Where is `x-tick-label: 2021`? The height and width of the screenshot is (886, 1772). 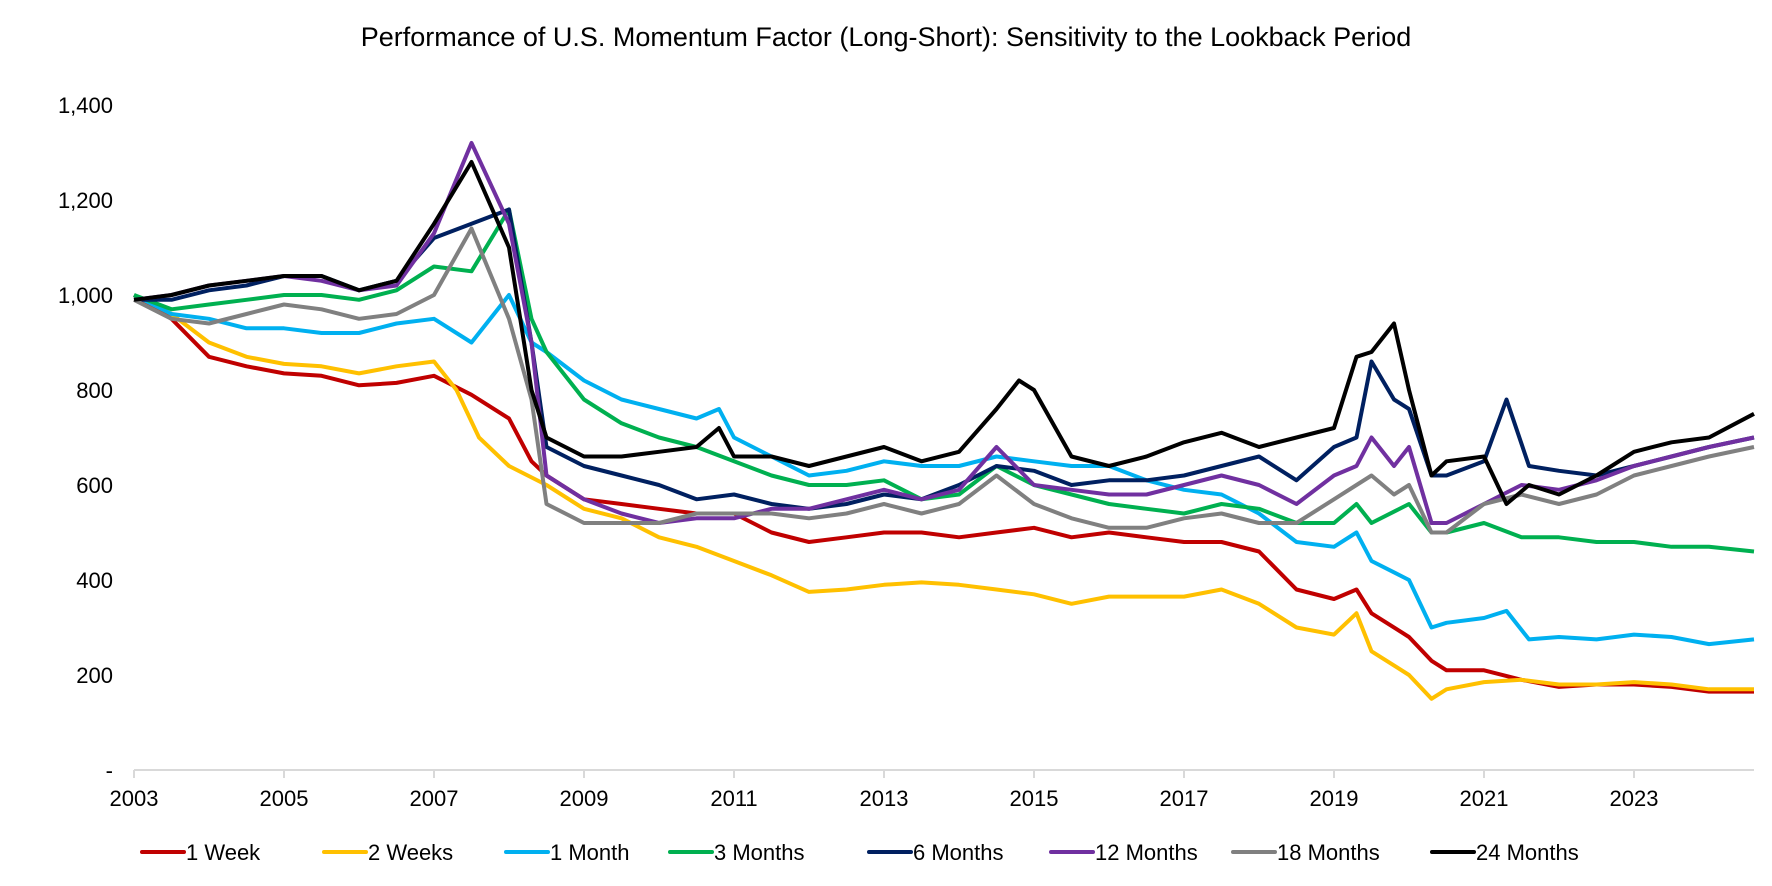 x-tick-label: 2021 is located at coordinates (1484, 798).